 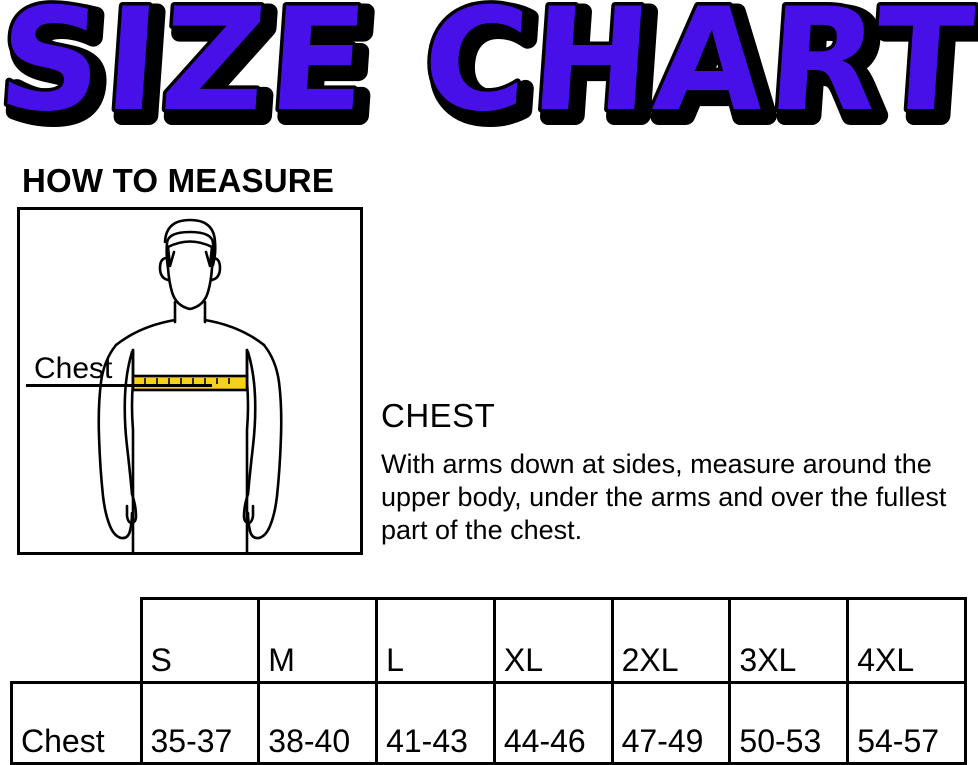 What do you see at coordinates (671, 723) in the screenshot?
I see `table-cell-chest-2xl: 47-49` at bounding box center [671, 723].